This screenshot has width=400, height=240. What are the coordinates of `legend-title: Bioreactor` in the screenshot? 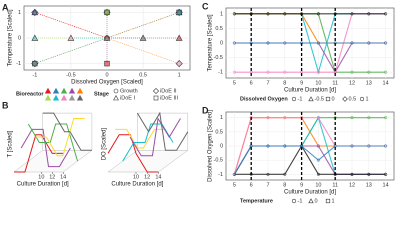 It's located at (30, 94).